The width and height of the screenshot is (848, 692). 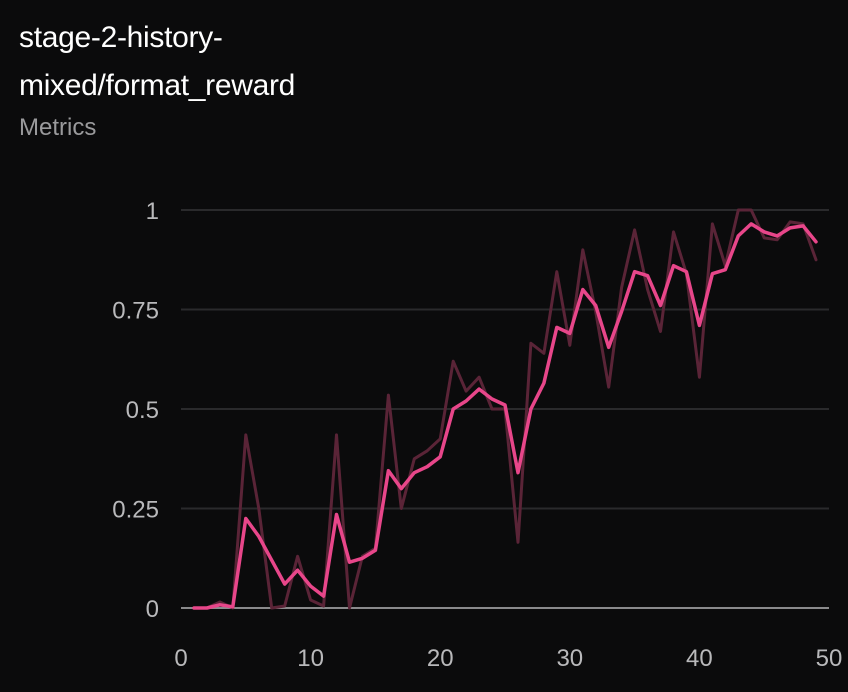 I want to click on x-tick-label: 50, so click(x=829, y=658).